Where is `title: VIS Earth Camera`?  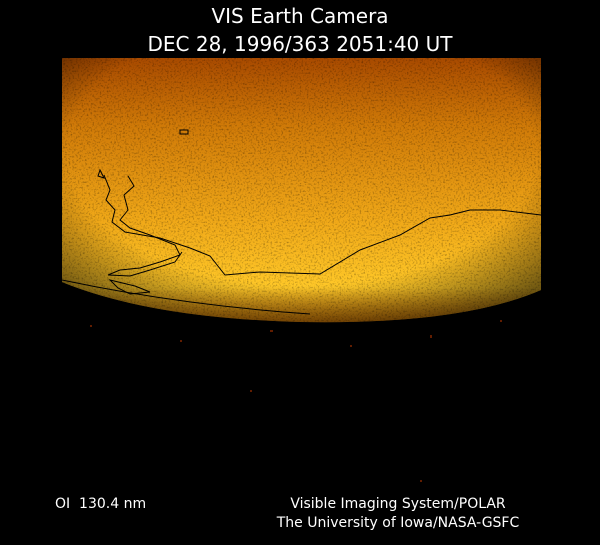
title: VIS Earth Camera is located at coordinates (299, 16).